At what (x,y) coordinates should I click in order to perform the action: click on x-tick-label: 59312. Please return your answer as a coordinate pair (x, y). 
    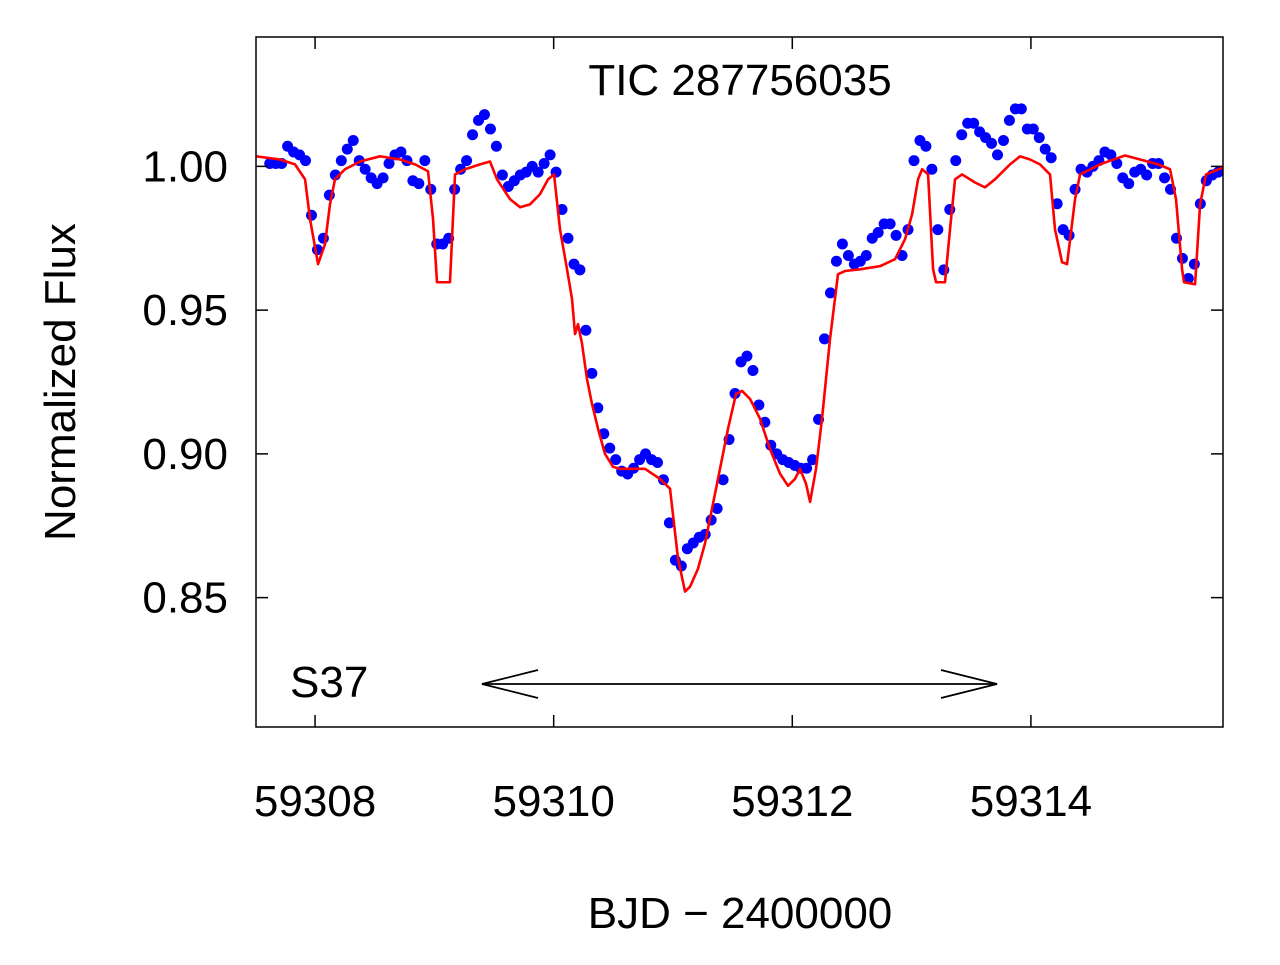
    Looking at the image, I should click on (792, 801).